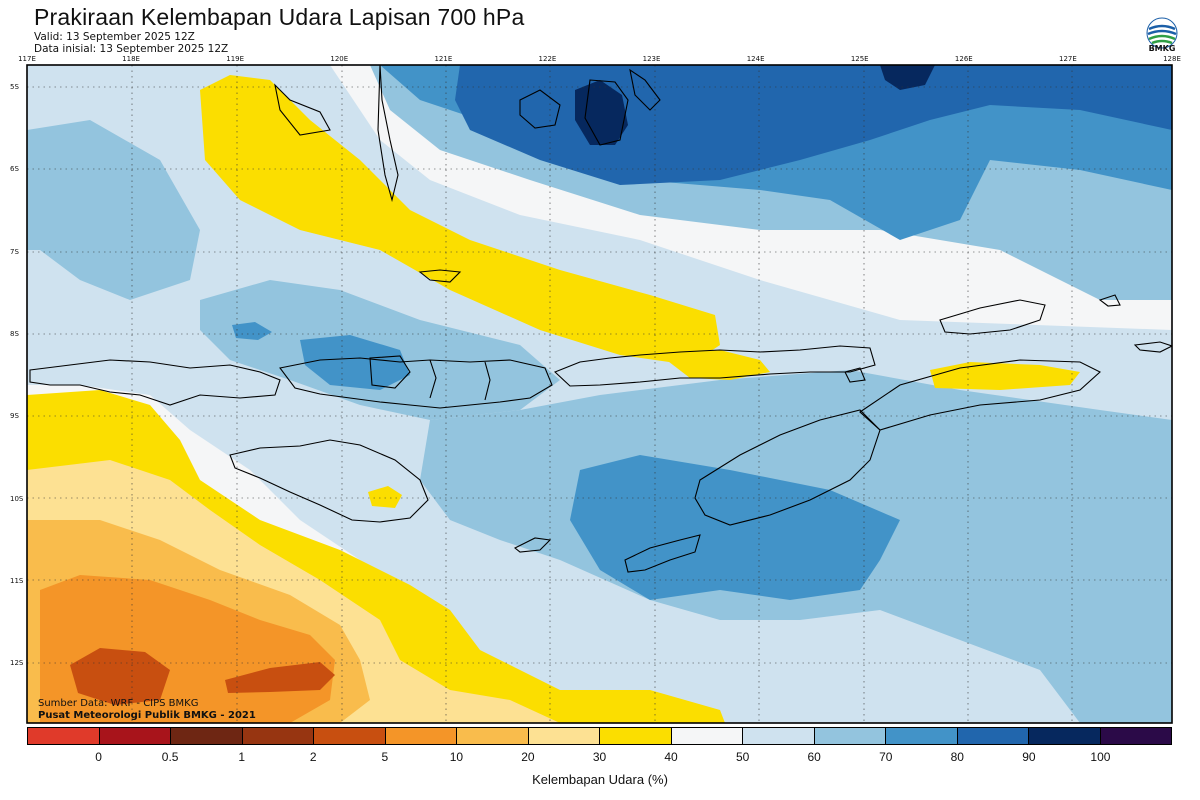 The height and width of the screenshot is (800, 1200). Describe the element at coordinates (14, 169) in the screenshot. I see `latitude-label: 6S` at that location.